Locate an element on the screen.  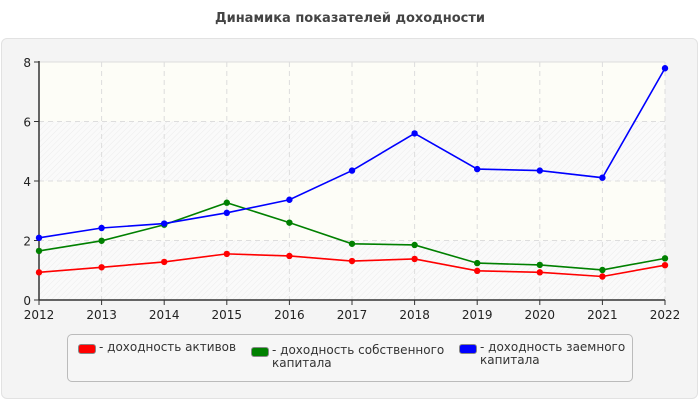
x-tick-label: 2019 is located at coordinates (477, 315).